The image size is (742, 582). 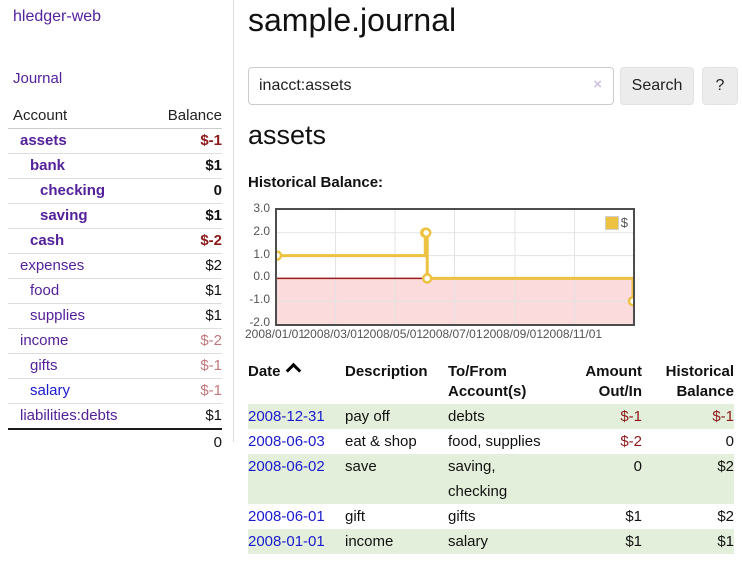 I want to click on sidebar-account-link-expenses: expenses, so click(x=52, y=265).